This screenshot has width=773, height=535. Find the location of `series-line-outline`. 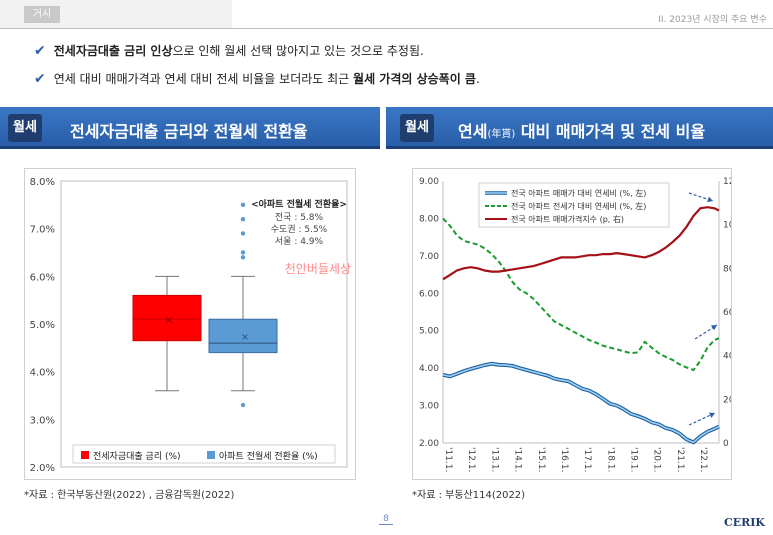

series-line-outline is located at coordinates (581, 403).